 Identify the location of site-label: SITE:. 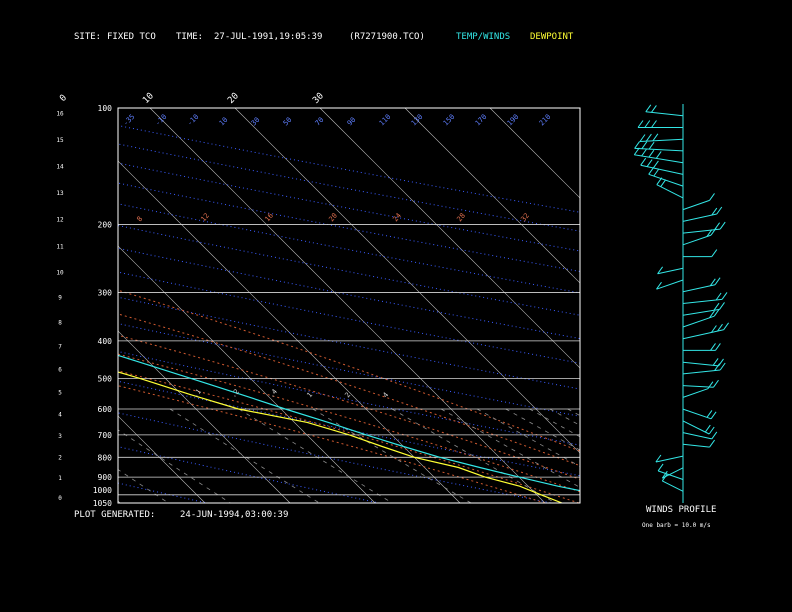
(88, 37).